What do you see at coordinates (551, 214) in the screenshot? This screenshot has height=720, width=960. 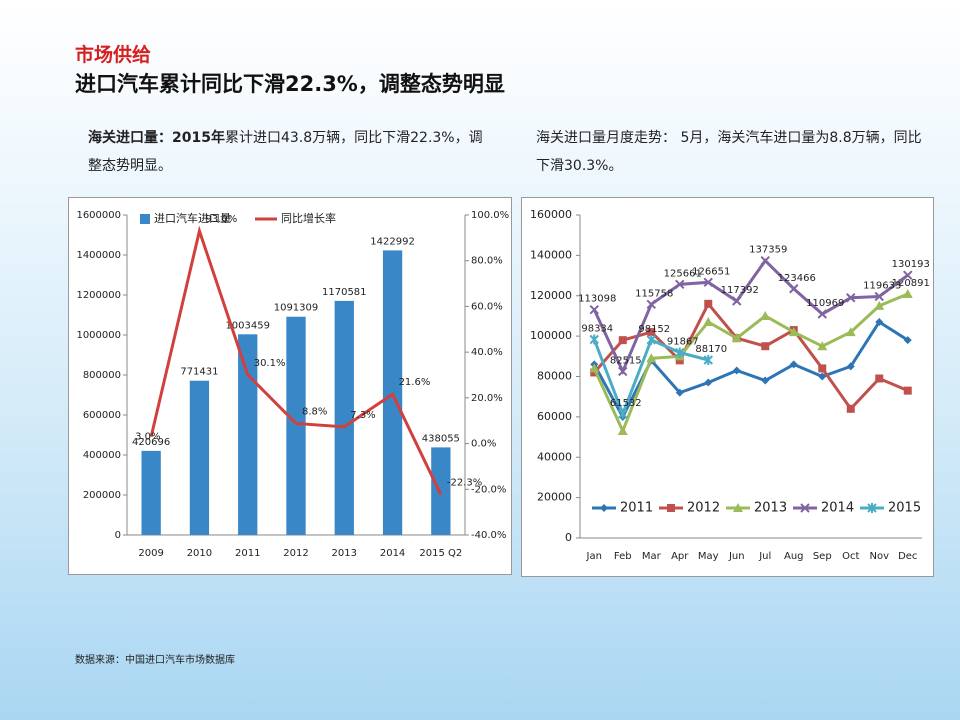 I see `y-tick-label: 160000` at bounding box center [551, 214].